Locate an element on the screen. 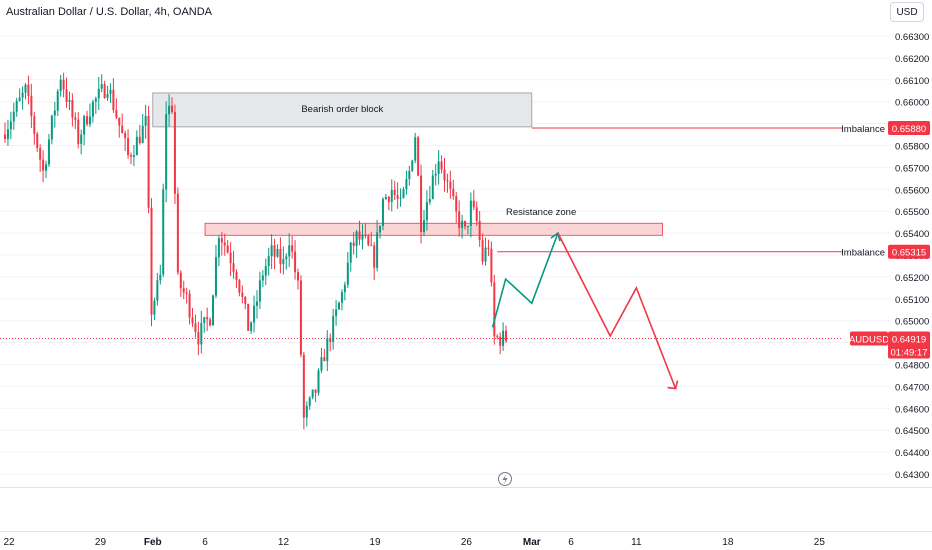 The width and height of the screenshot is (932, 550). y-tick-label: 0.65400 is located at coordinates (912, 234).